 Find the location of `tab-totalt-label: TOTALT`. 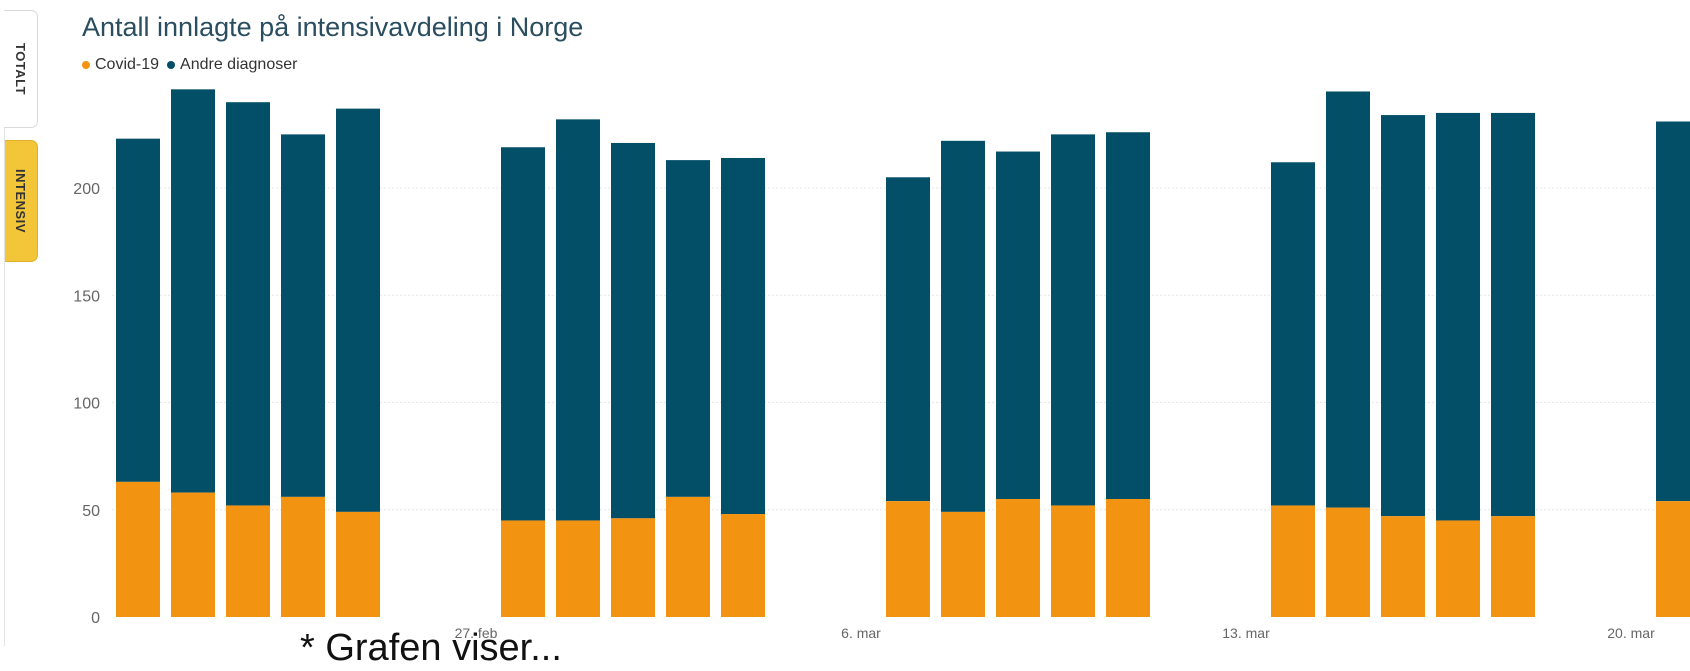

tab-totalt-label: TOTALT is located at coordinates (20, 69).